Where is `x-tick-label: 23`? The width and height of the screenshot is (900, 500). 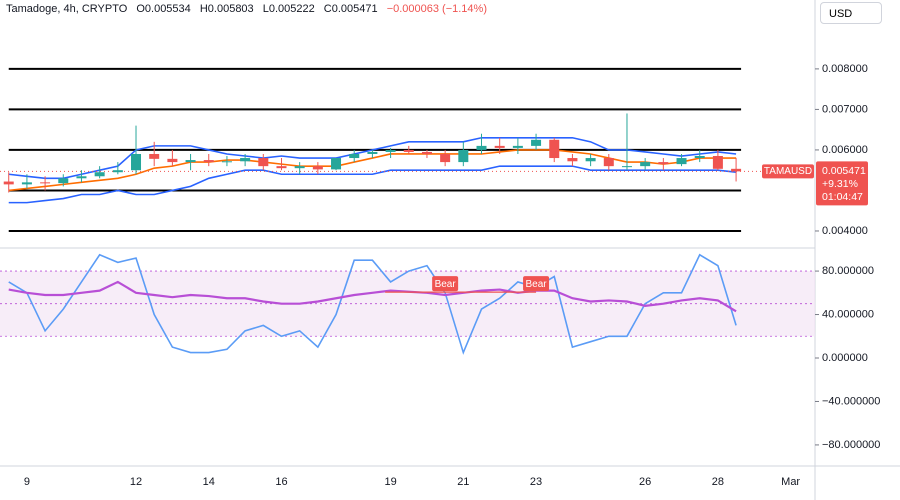
x-tick-label: 23 is located at coordinates (536, 482).